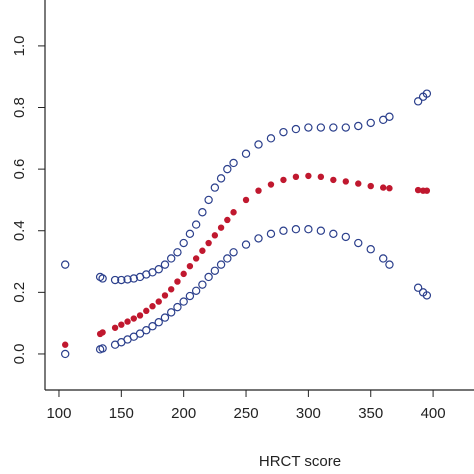 The height and width of the screenshot is (474, 474). What do you see at coordinates (19, 292) in the screenshot?
I see `y-tick-label: 0.2` at bounding box center [19, 292].